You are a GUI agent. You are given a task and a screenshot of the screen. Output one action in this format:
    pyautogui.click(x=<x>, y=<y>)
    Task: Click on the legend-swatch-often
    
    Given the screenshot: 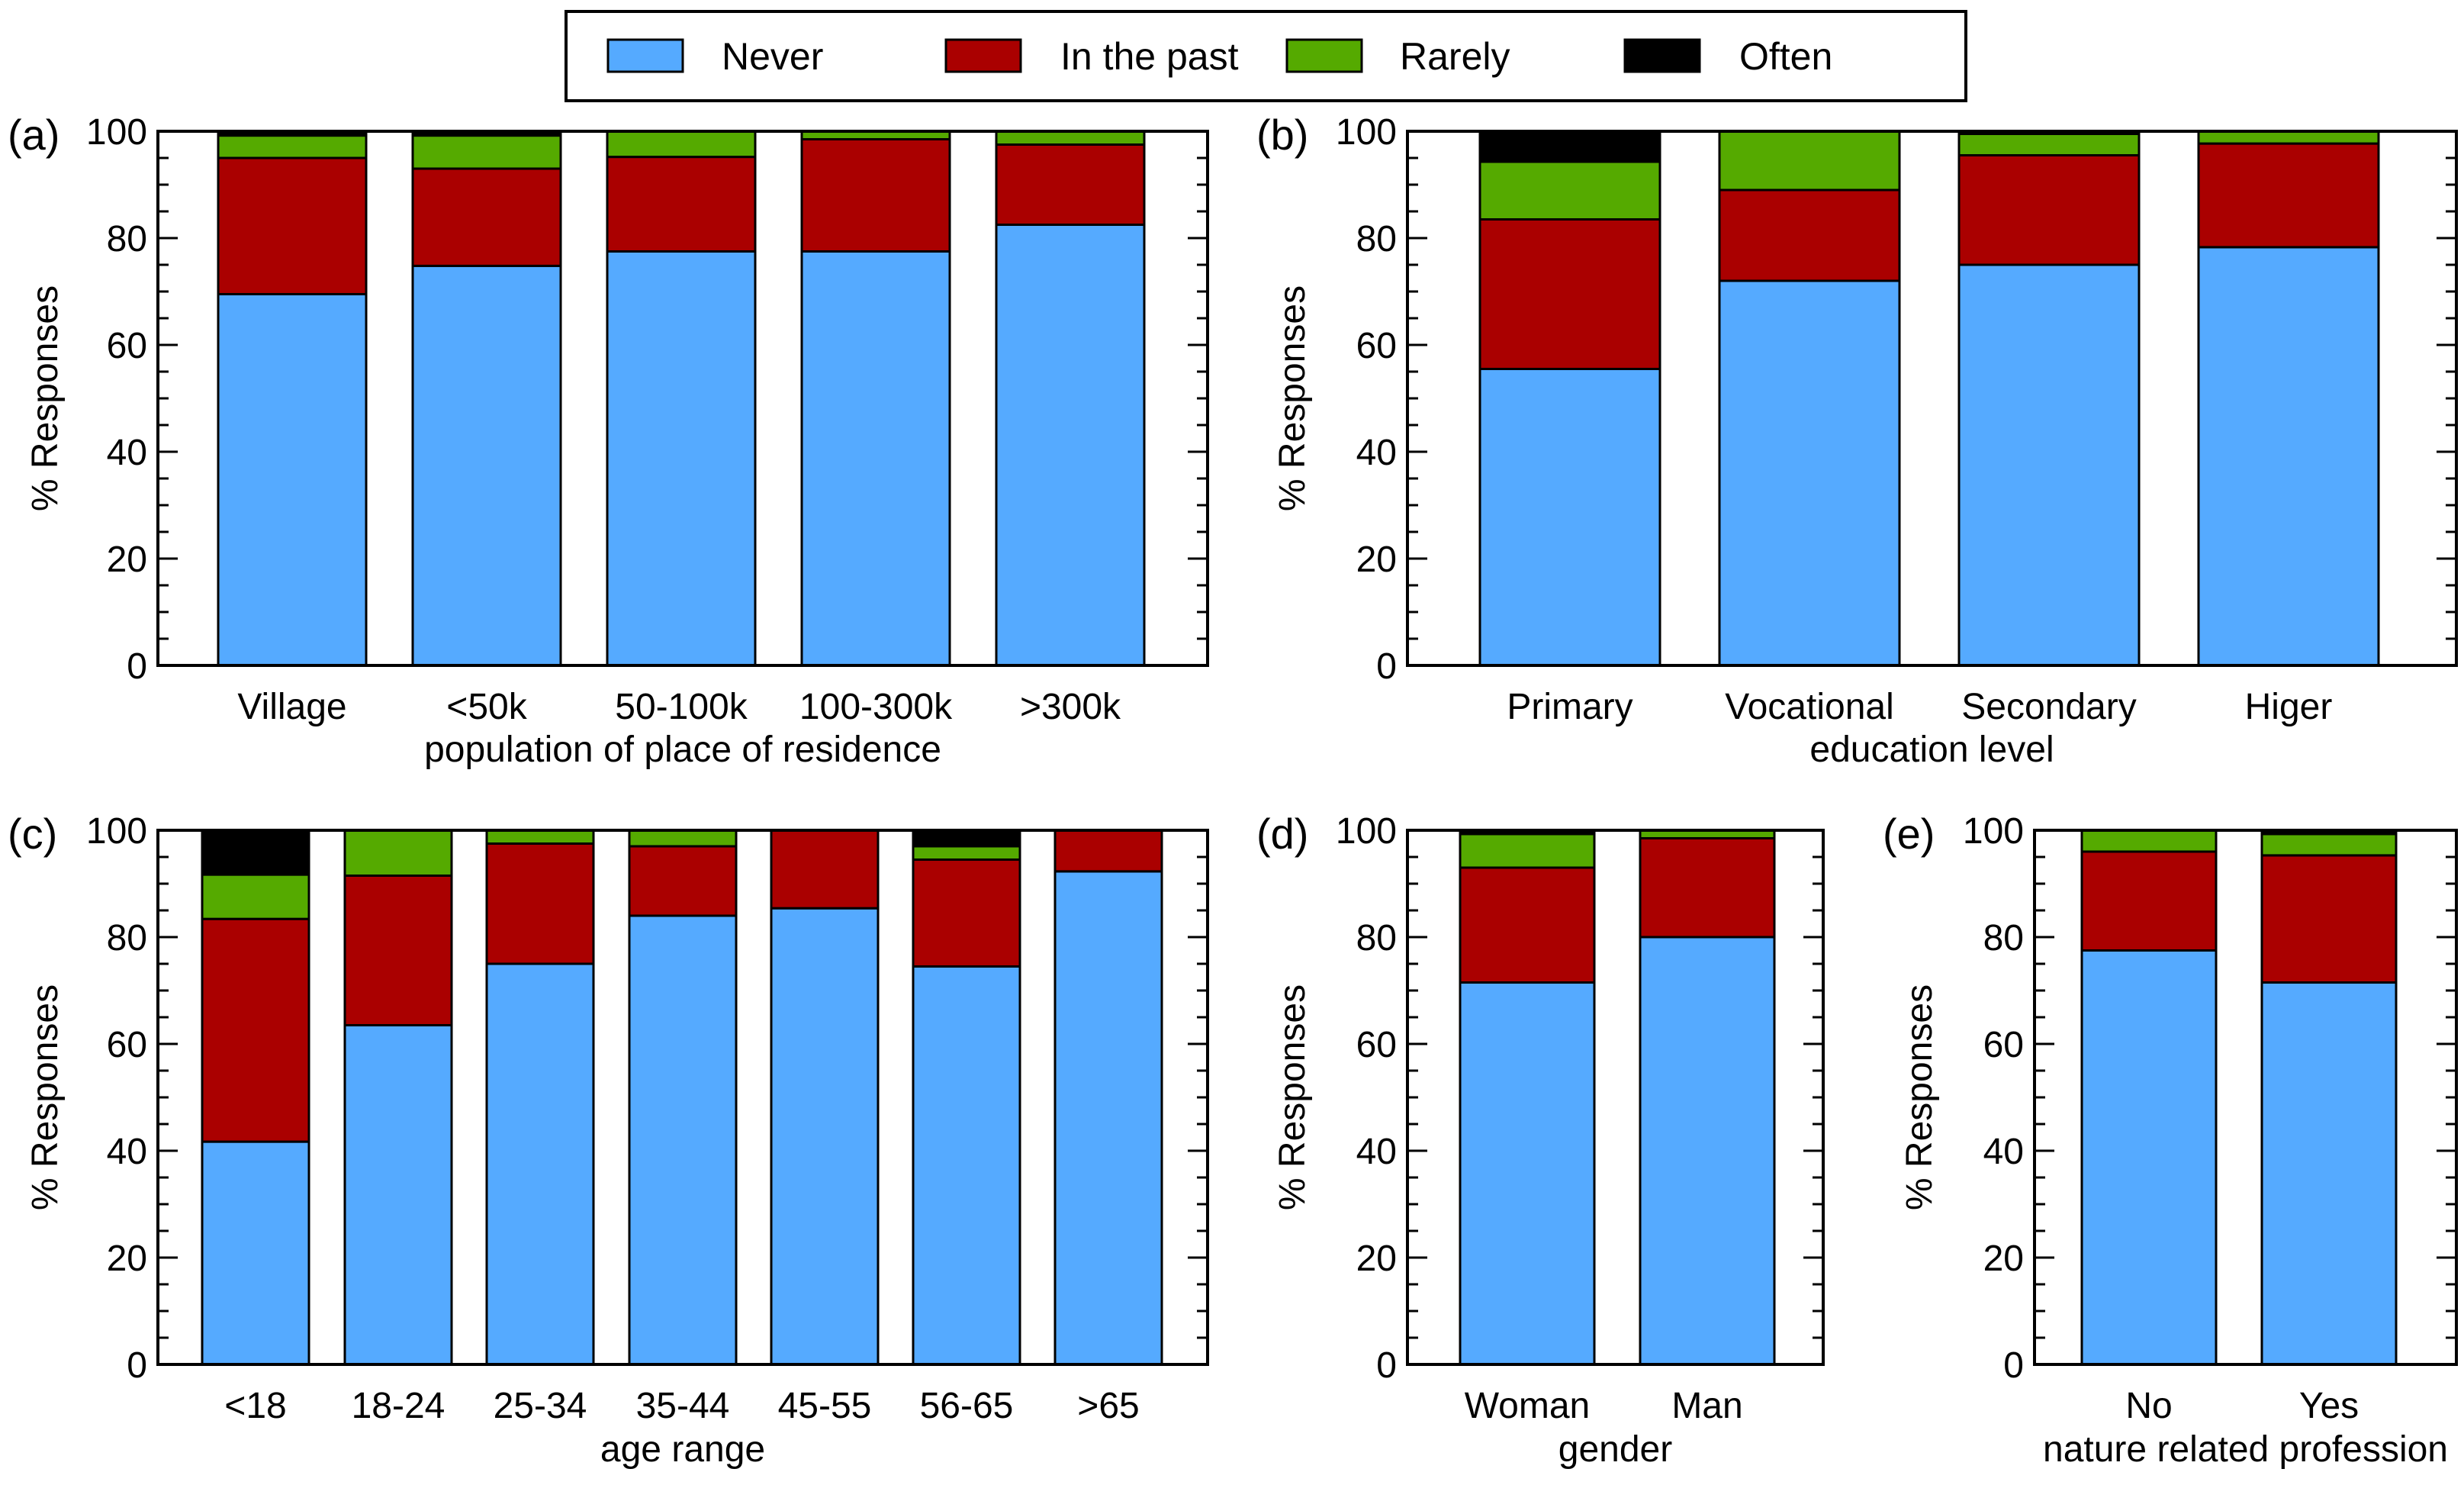 What is the action you would take?
    pyautogui.click(x=1662, y=55)
    